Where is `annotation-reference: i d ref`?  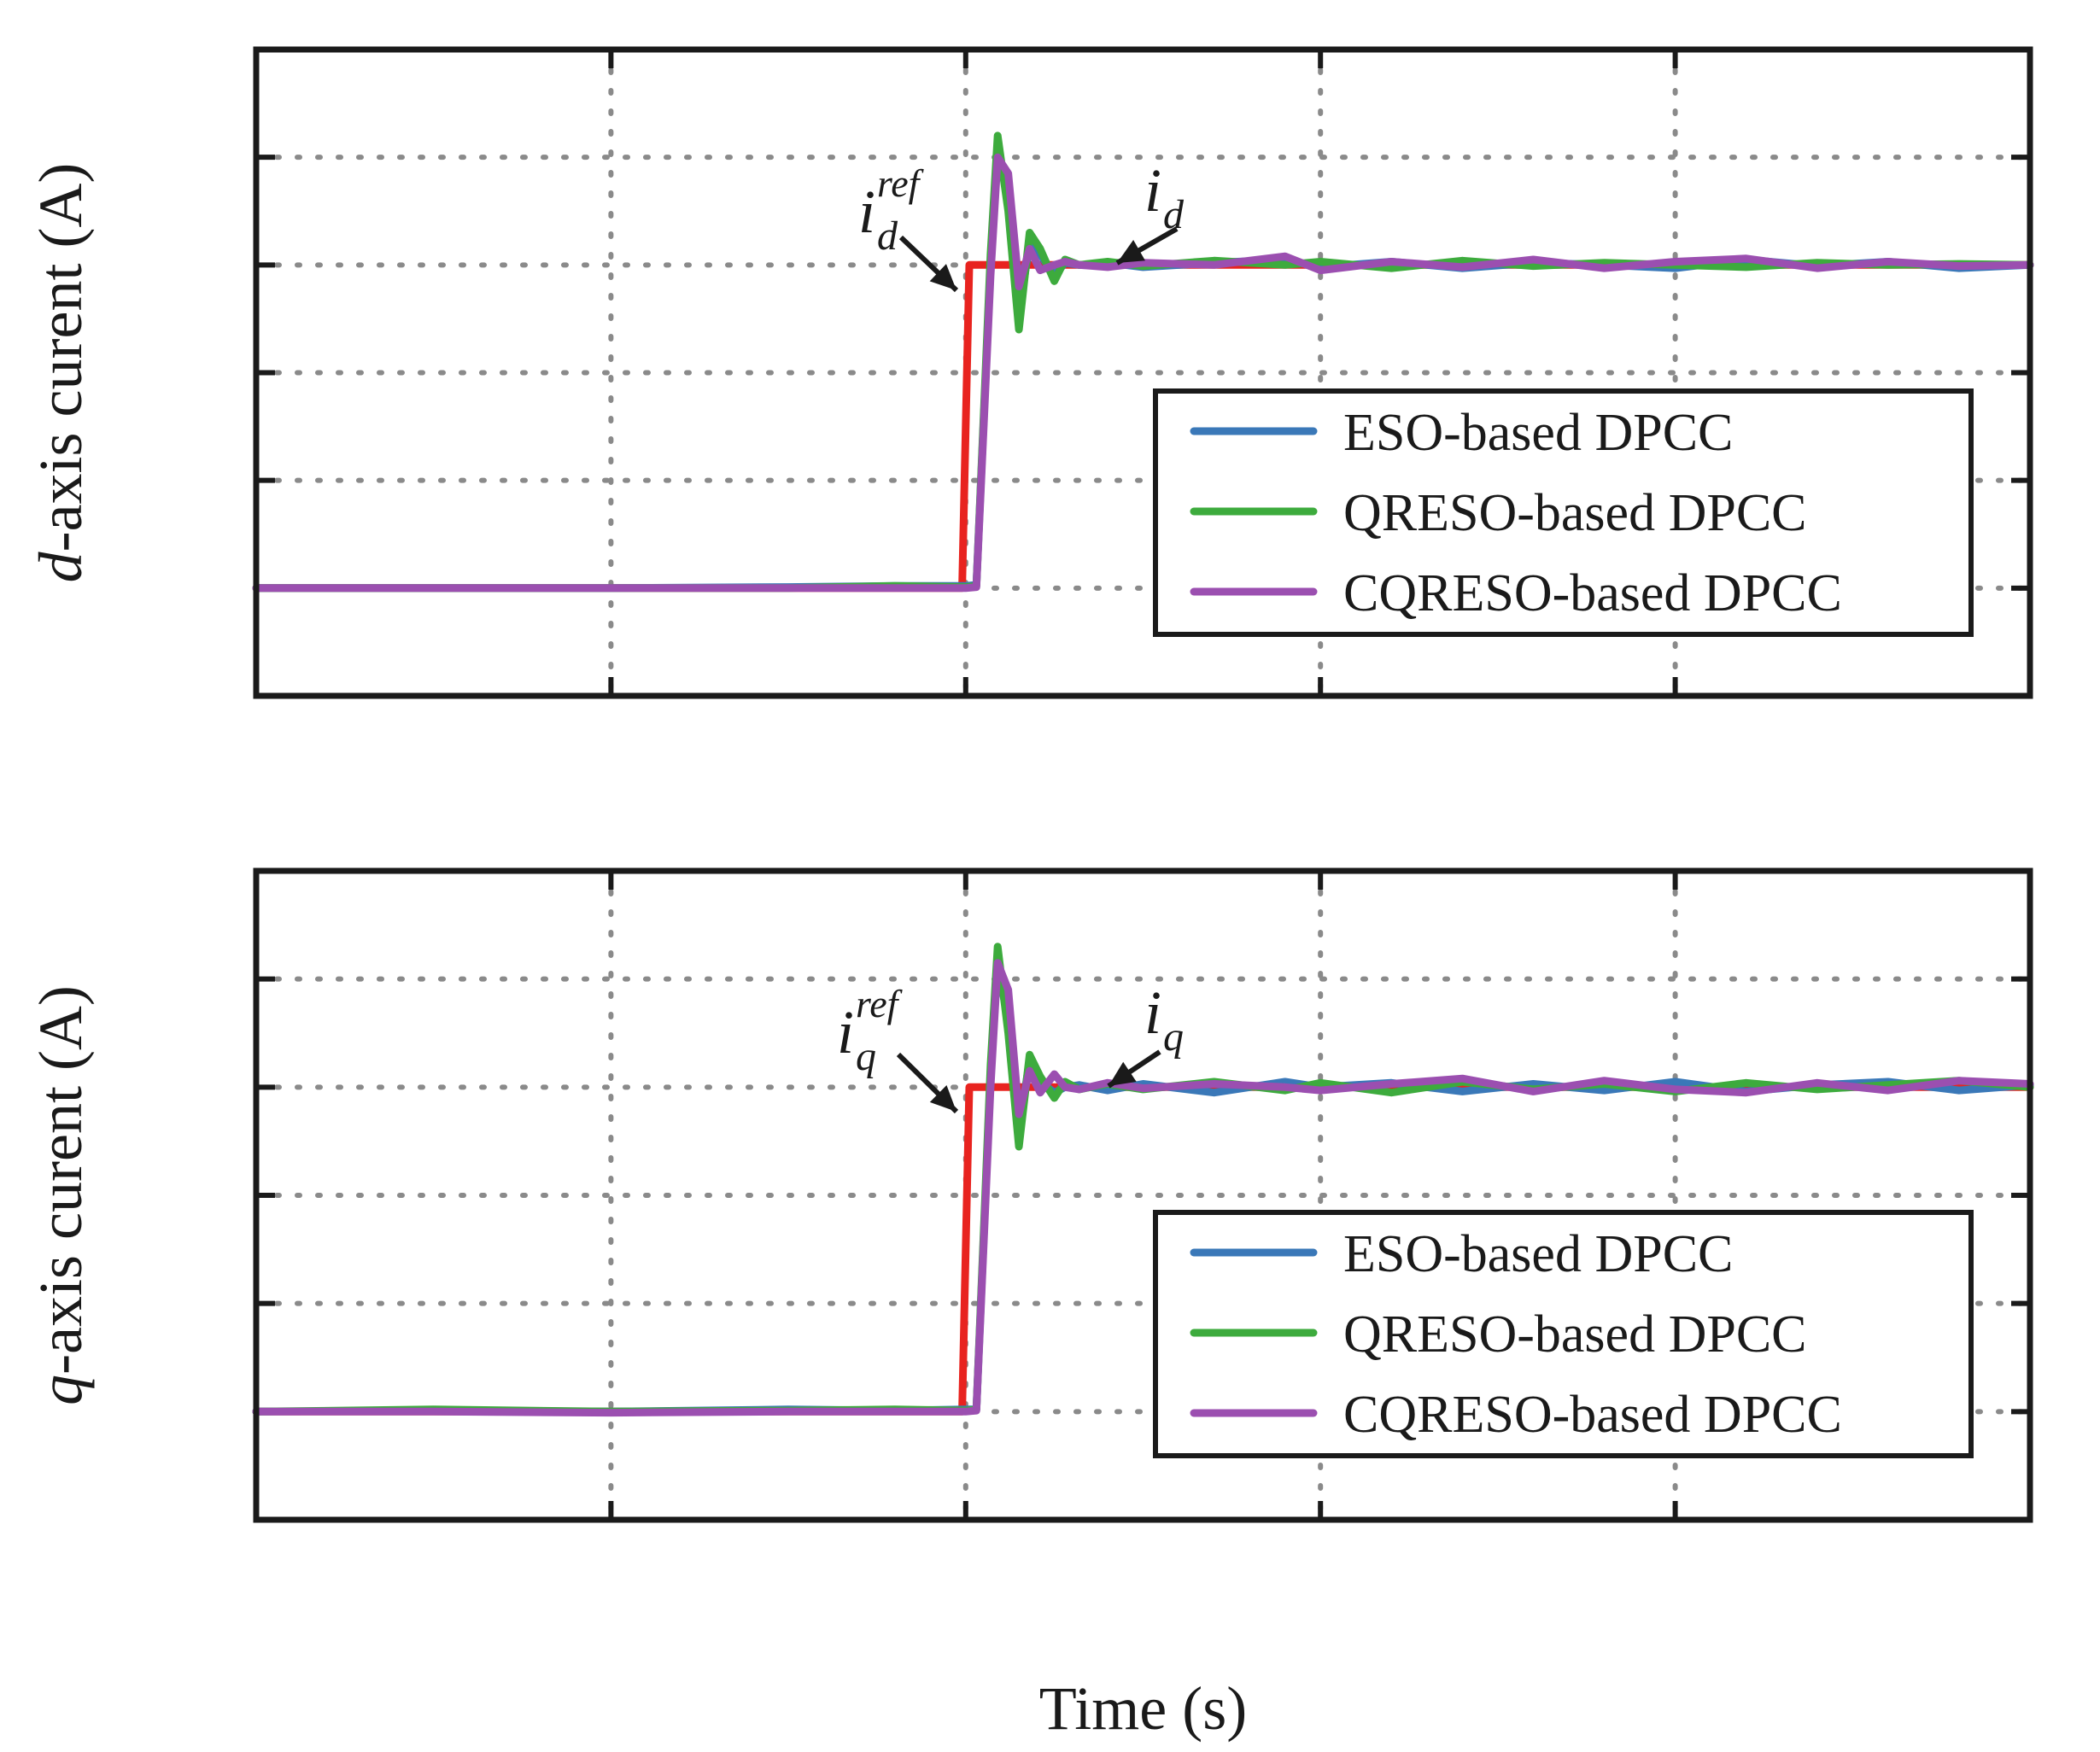
annotation-reference: i d ref is located at coordinates (909, 227).